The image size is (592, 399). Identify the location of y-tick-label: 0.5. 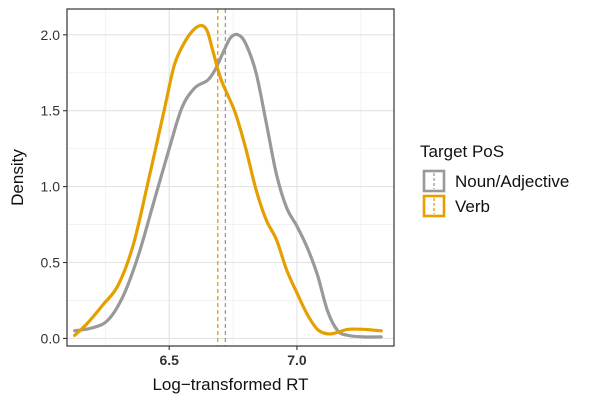
(51, 263).